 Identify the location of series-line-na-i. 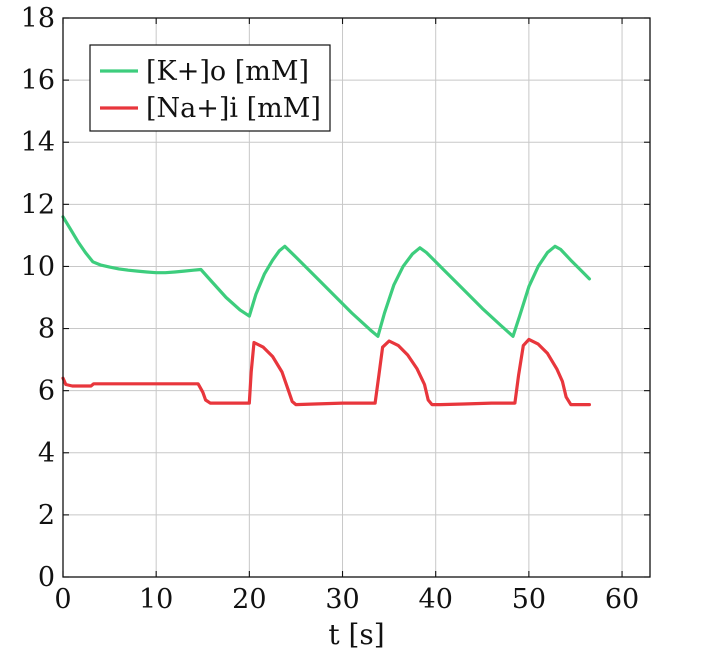
(326, 372).